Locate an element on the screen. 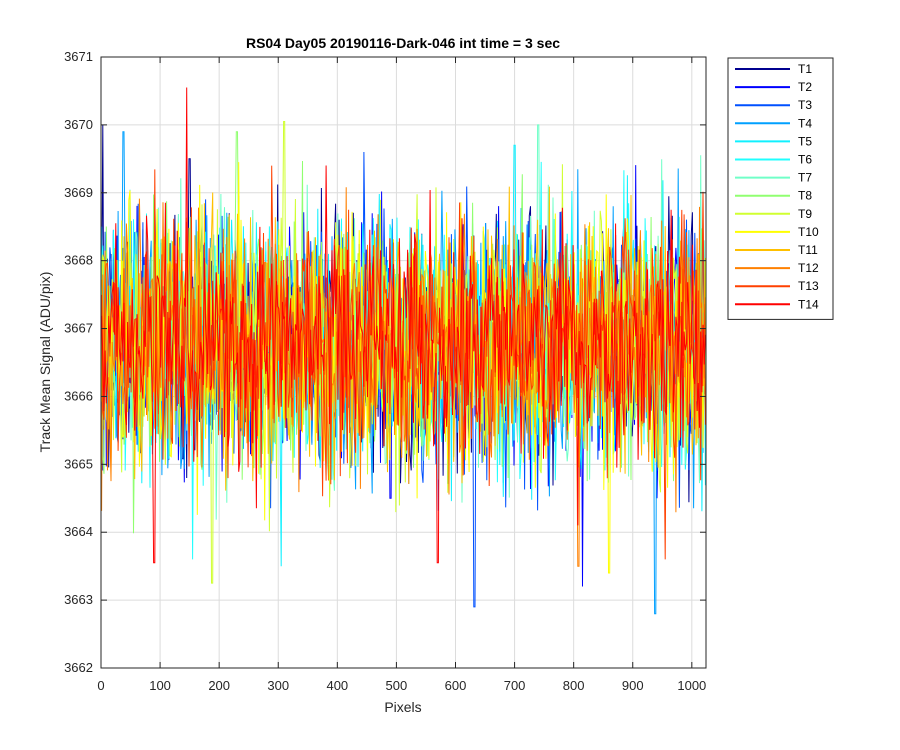 This screenshot has height=750, width=900. x-tick-label: 100 is located at coordinates (160, 685).